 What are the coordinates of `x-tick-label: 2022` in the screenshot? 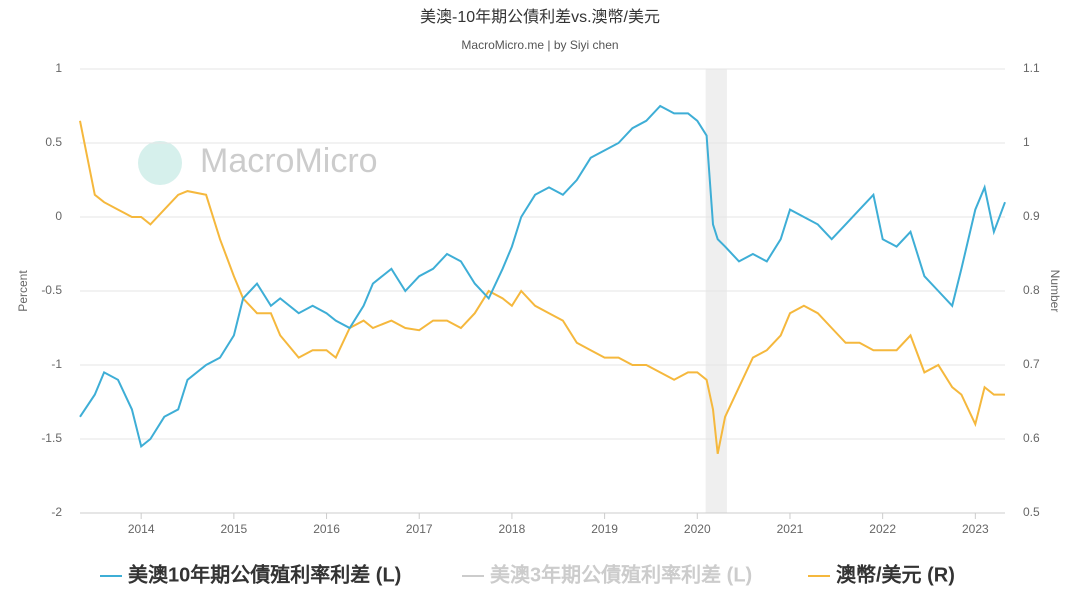 It's located at (882, 529).